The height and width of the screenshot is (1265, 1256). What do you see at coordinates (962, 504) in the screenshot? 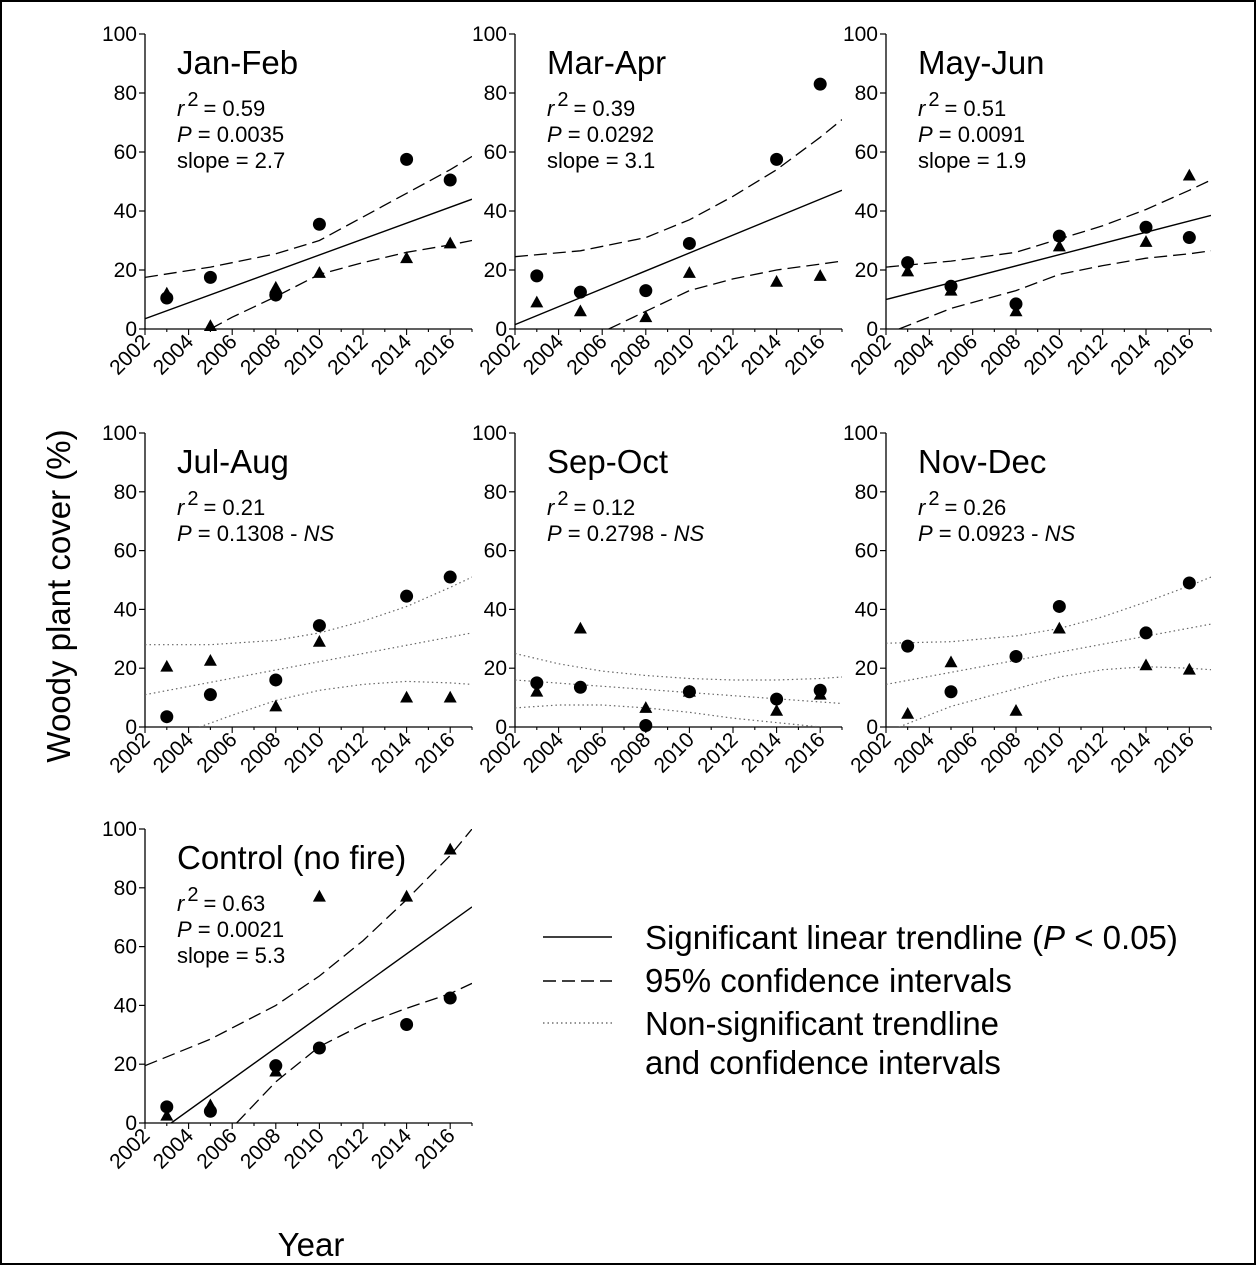
I see `r-squared-label: r 2 = 0.26` at bounding box center [962, 504].